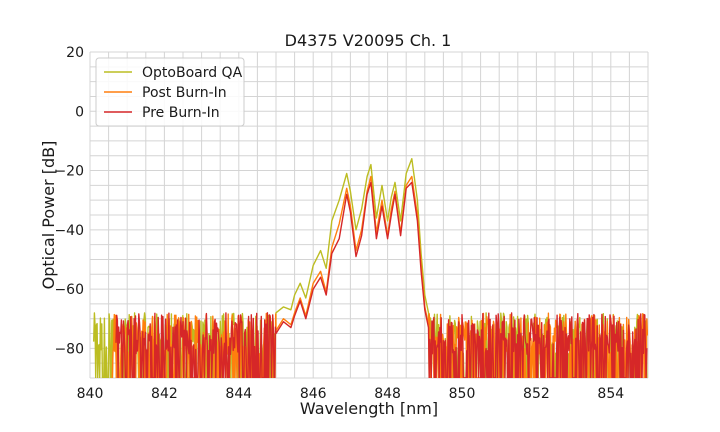  What do you see at coordinates (164, 394) in the screenshot?
I see `x-tick-label: 842` at bounding box center [164, 394].